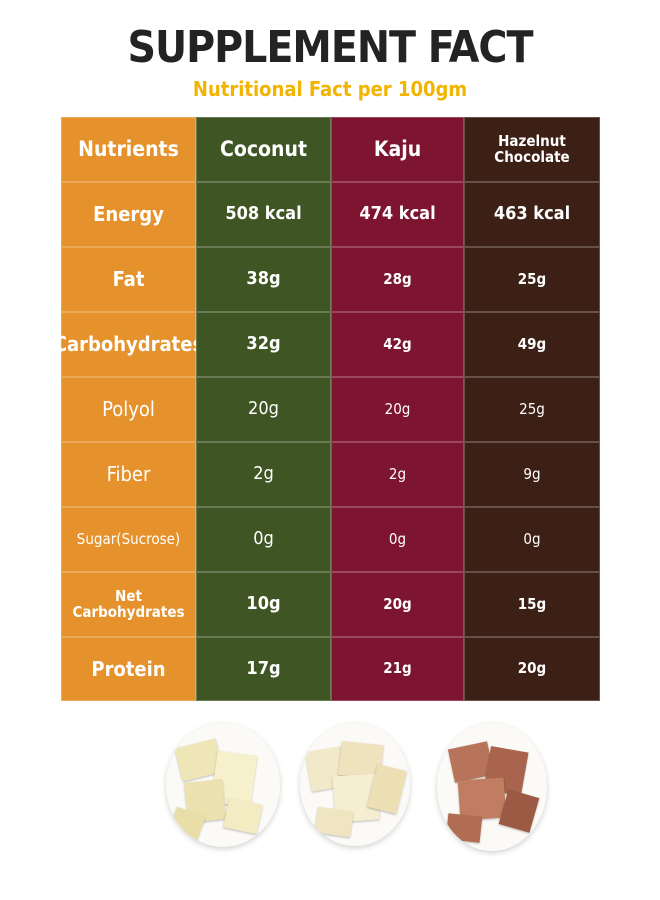 Image resolution: width=660 pixels, height=900 pixels. Describe the element at coordinates (532, 409) in the screenshot. I see `cell-polyol-hazelnut: 25g` at that location.